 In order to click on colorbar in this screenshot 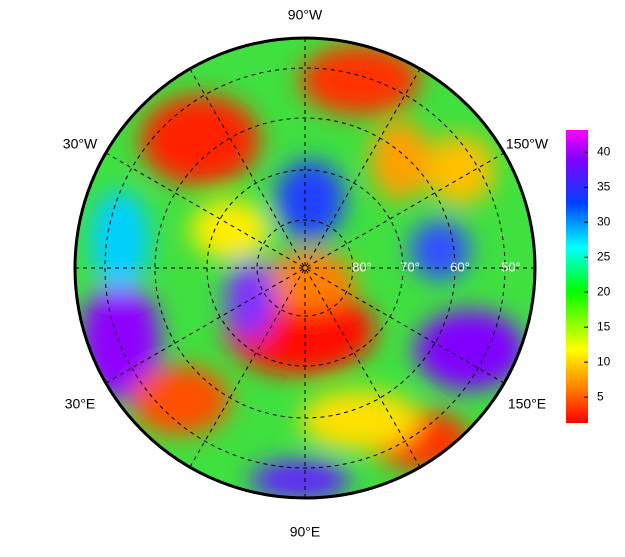, I will do `click(577, 276)`.